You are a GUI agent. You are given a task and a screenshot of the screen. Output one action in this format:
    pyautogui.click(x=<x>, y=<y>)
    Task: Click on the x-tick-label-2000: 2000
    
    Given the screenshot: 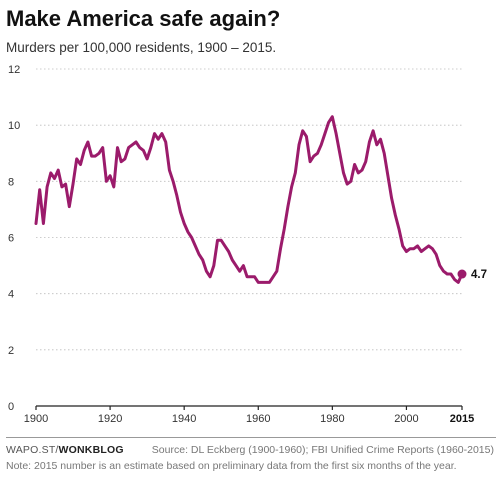 What is the action you would take?
    pyautogui.click(x=406, y=419)
    